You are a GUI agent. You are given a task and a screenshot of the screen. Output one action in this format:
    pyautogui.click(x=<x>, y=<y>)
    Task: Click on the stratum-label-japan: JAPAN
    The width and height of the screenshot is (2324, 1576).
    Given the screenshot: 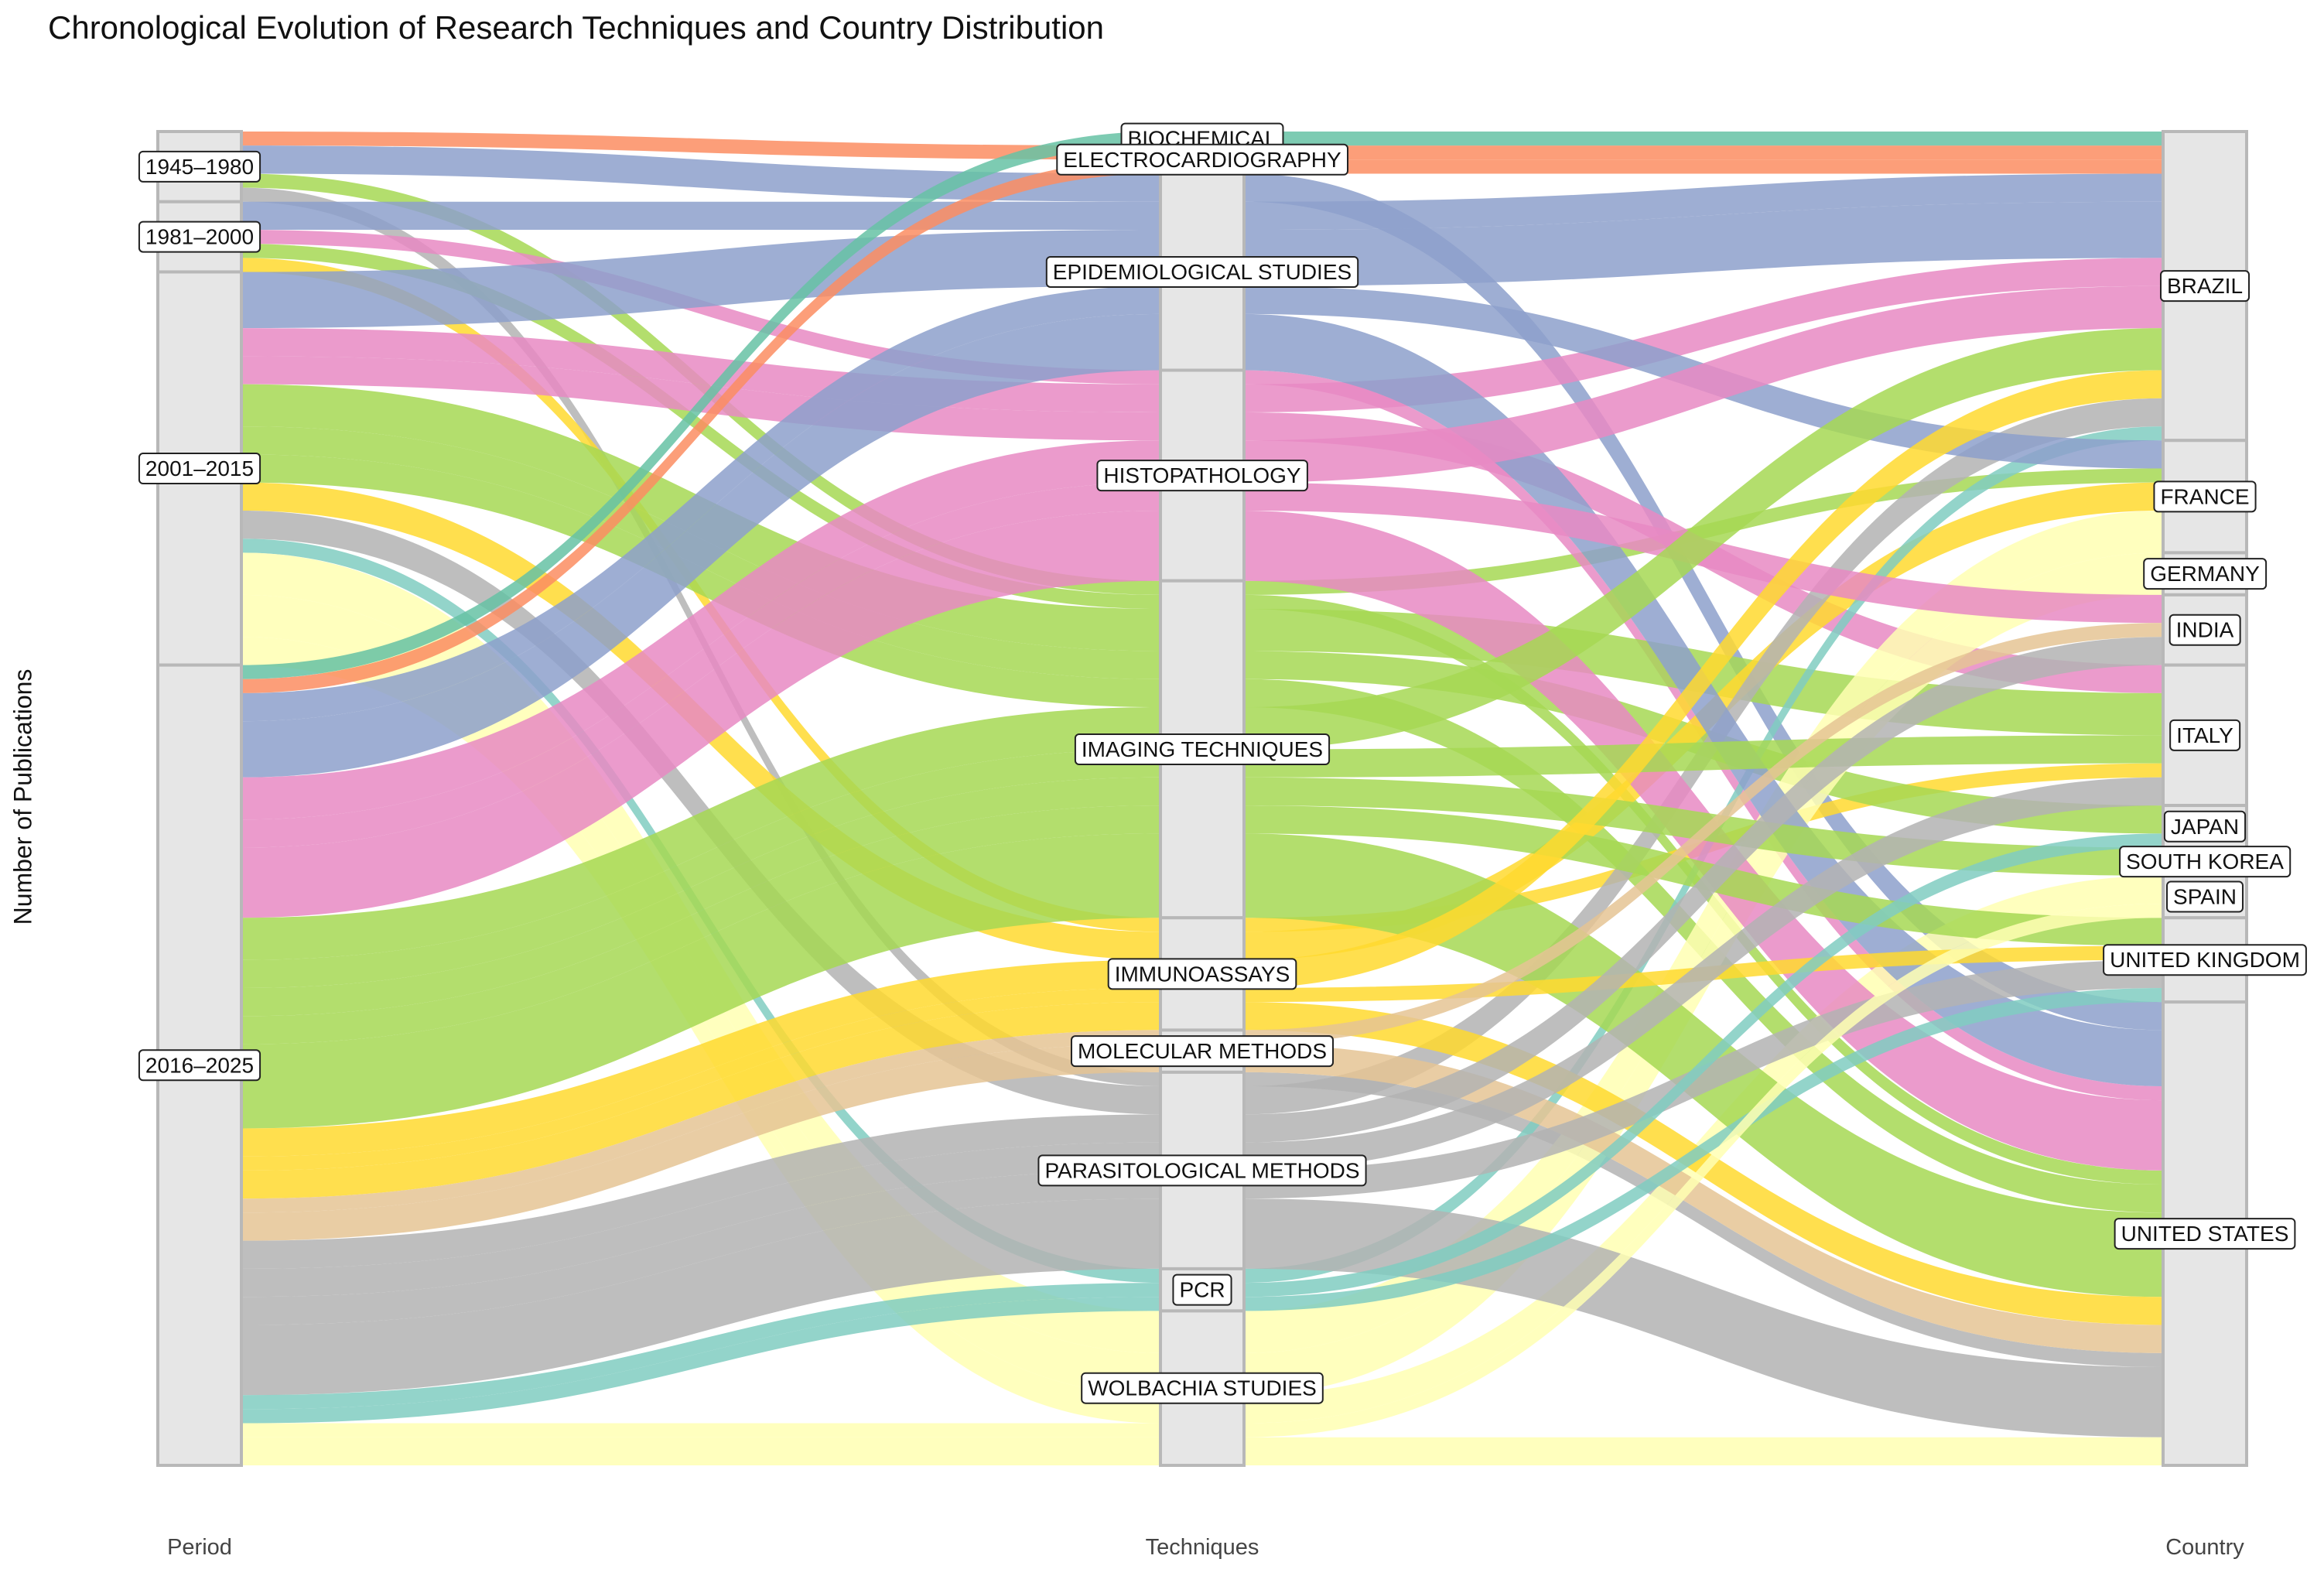 What is the action you would take?
    pyautogui.click(x=2205, y=827)
    